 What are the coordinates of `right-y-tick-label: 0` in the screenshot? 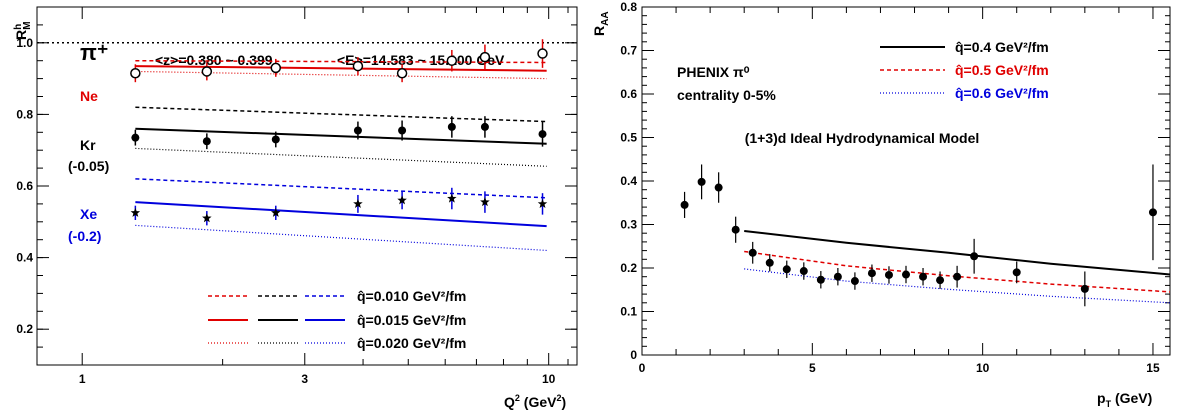 It's located at (633, 355).